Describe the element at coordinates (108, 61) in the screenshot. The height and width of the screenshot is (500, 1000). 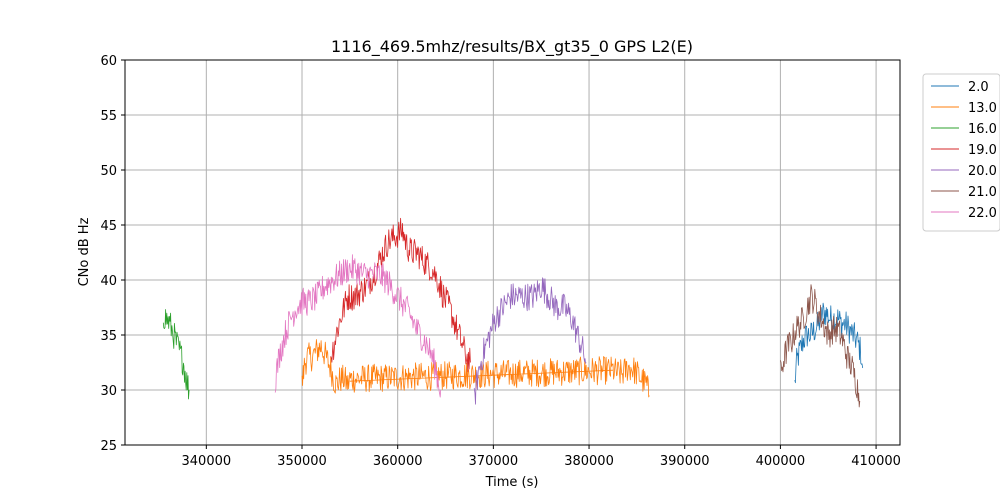
I see `y-tick-label: 60` at that location.